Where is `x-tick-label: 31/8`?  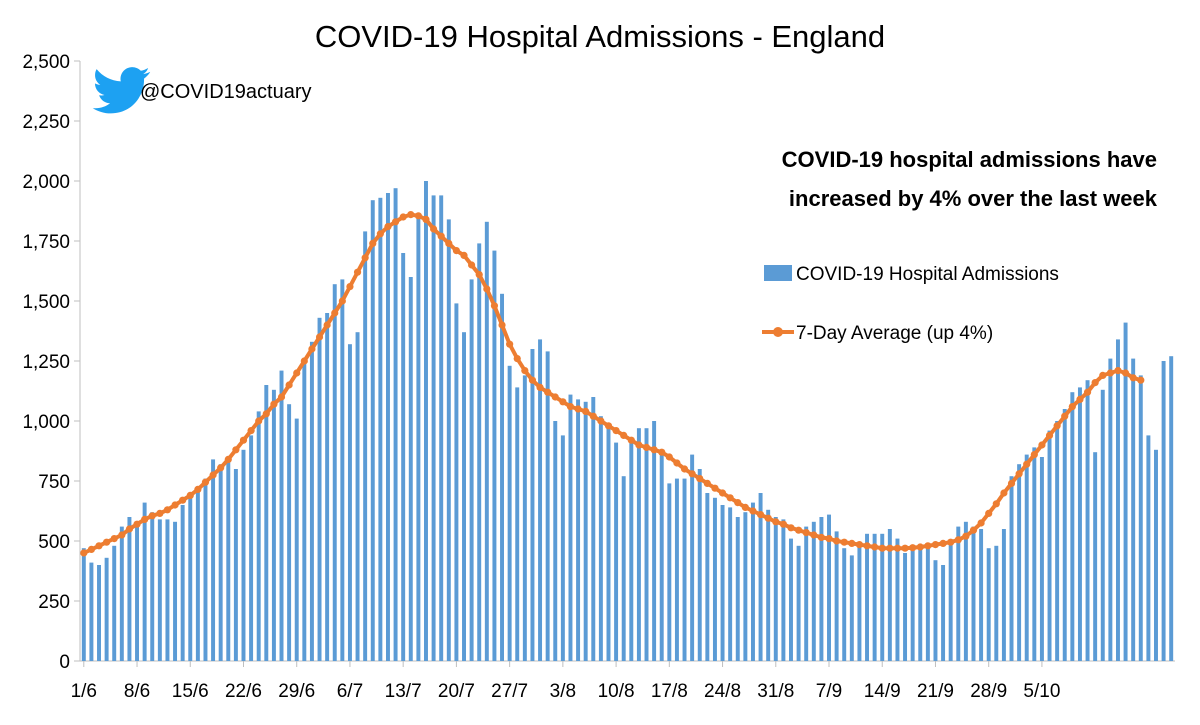
x-tick-label: 31/8 is located at coordinates (775, 691).